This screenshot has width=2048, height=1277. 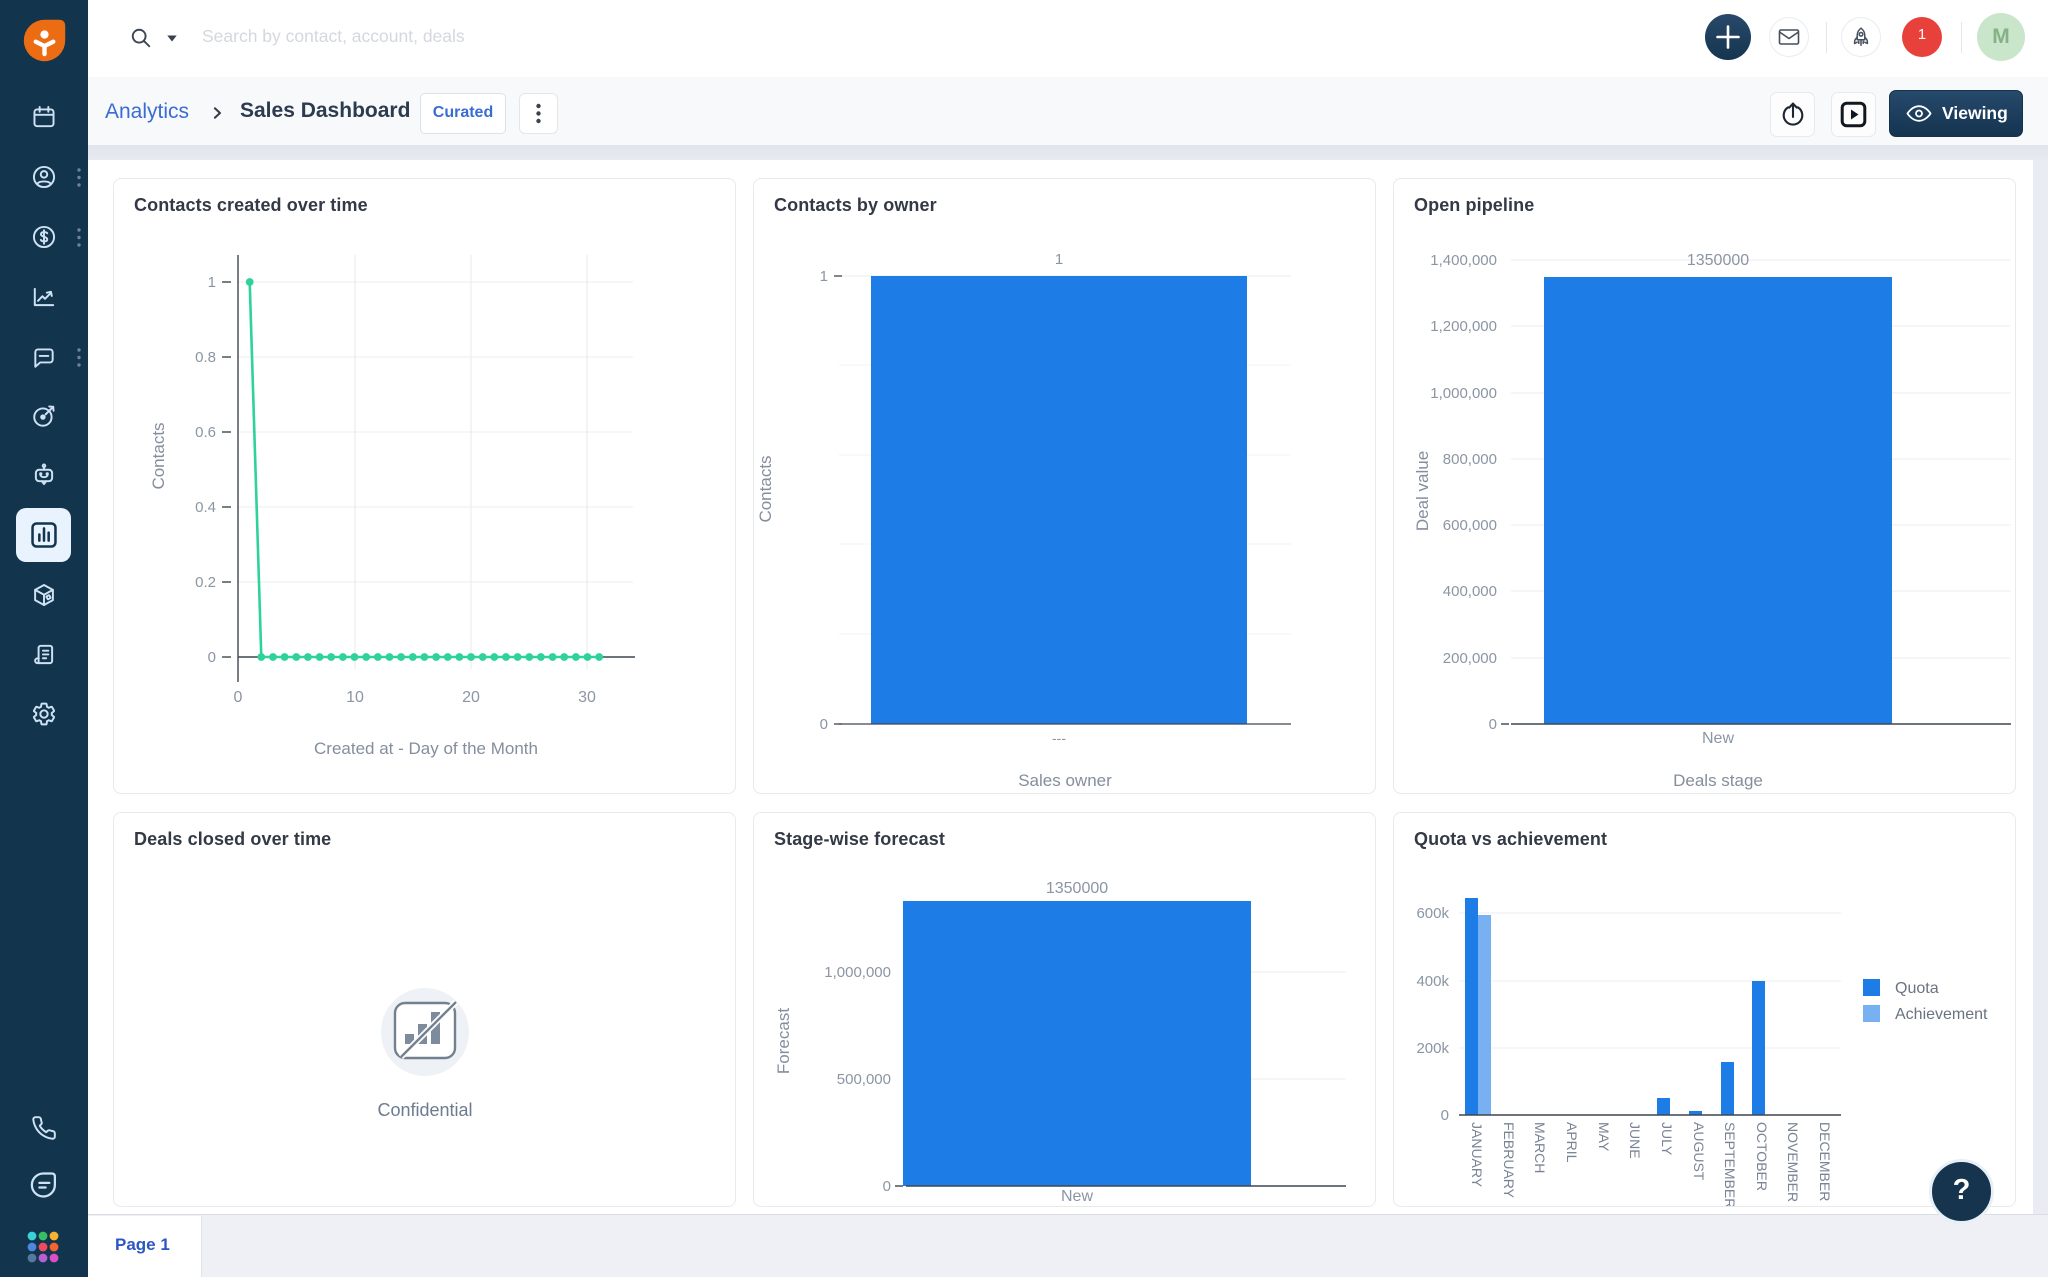 I want to click on svg-text: MARCH, so click(x=1540, y=1147).